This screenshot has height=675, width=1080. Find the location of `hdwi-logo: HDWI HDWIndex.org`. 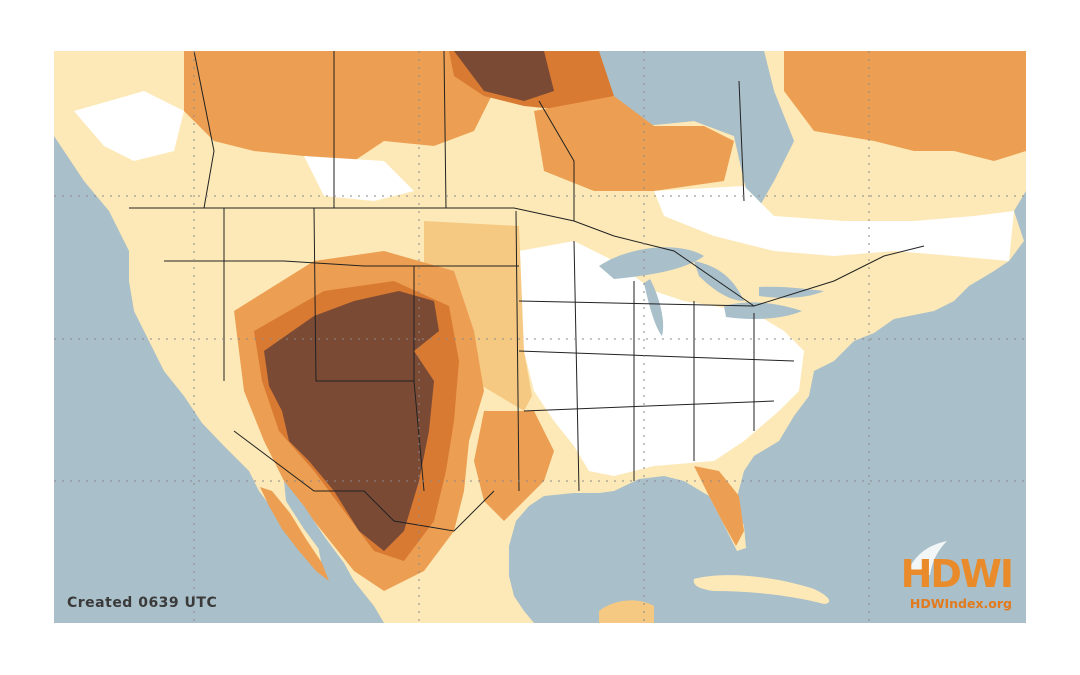

hdwi-logo: HDWI HDWIndex.org is located at coordinates (957, 574).